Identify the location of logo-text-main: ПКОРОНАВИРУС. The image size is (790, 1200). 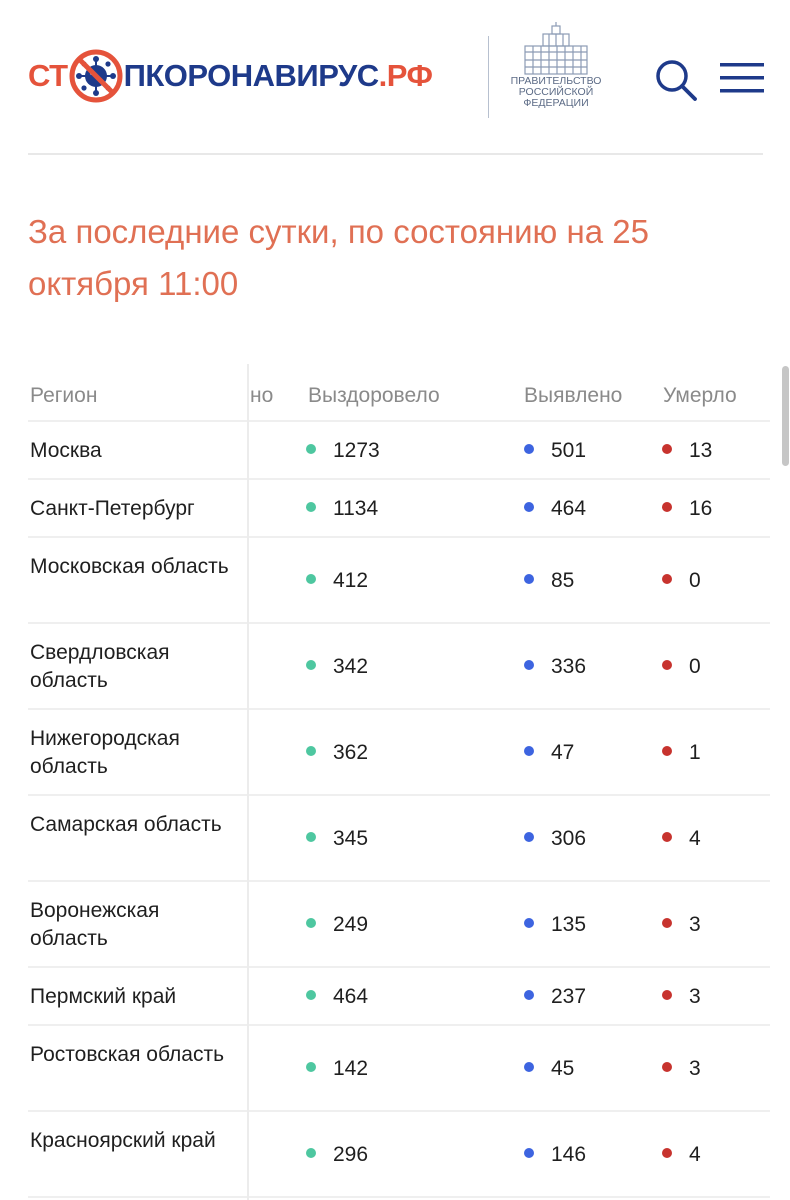
(251, 75).